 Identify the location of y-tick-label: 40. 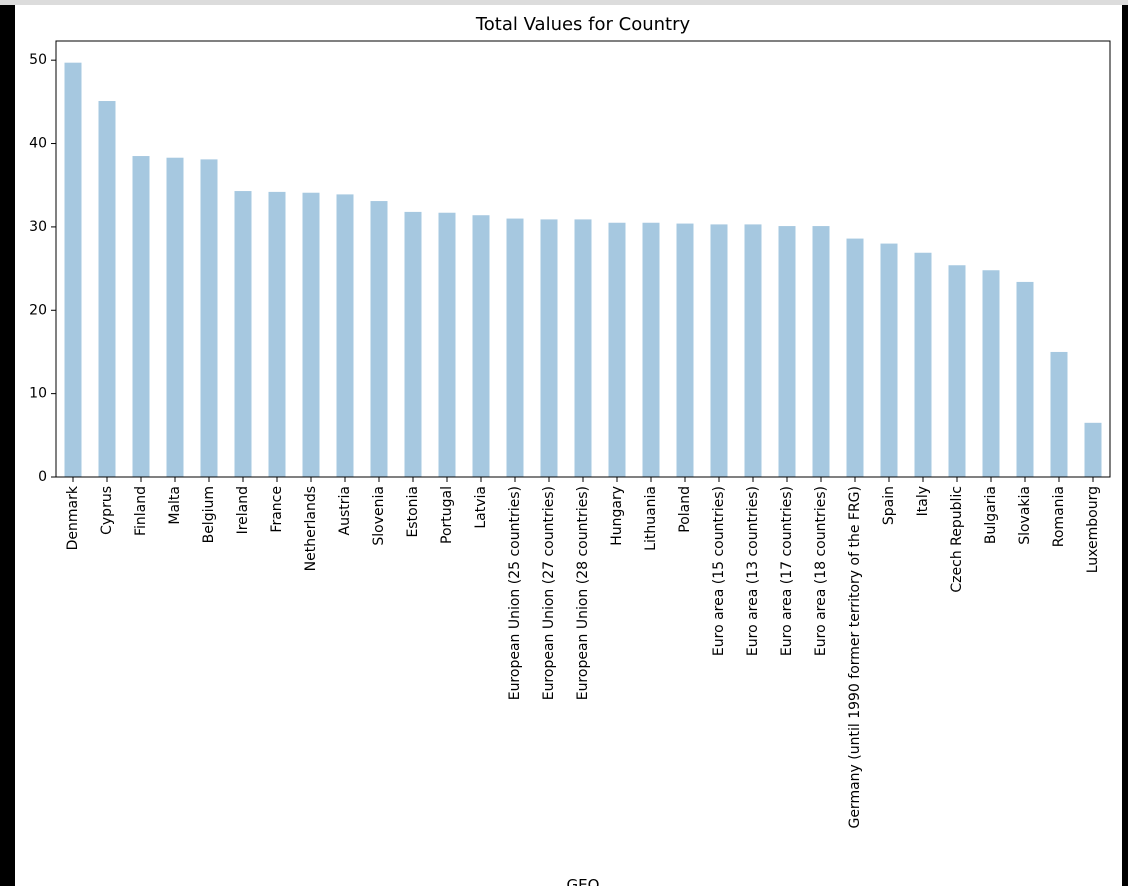
(38, 144).